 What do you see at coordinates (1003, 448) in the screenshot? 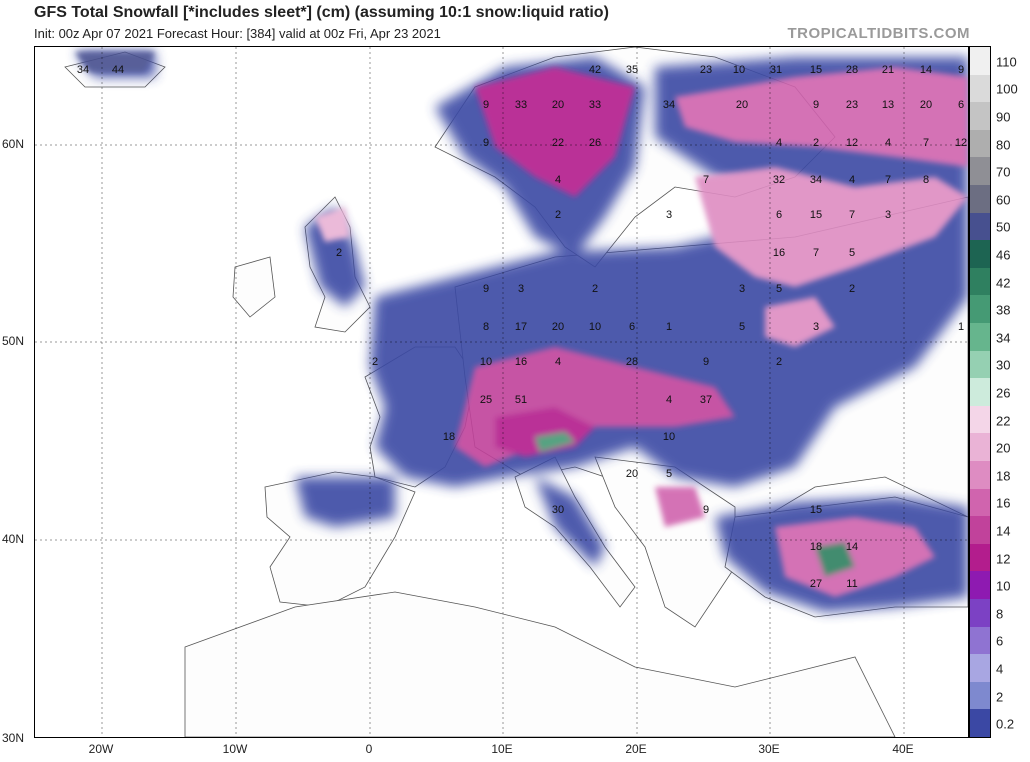
I see `legend-label: 20` at bounding box center [1003, 448].